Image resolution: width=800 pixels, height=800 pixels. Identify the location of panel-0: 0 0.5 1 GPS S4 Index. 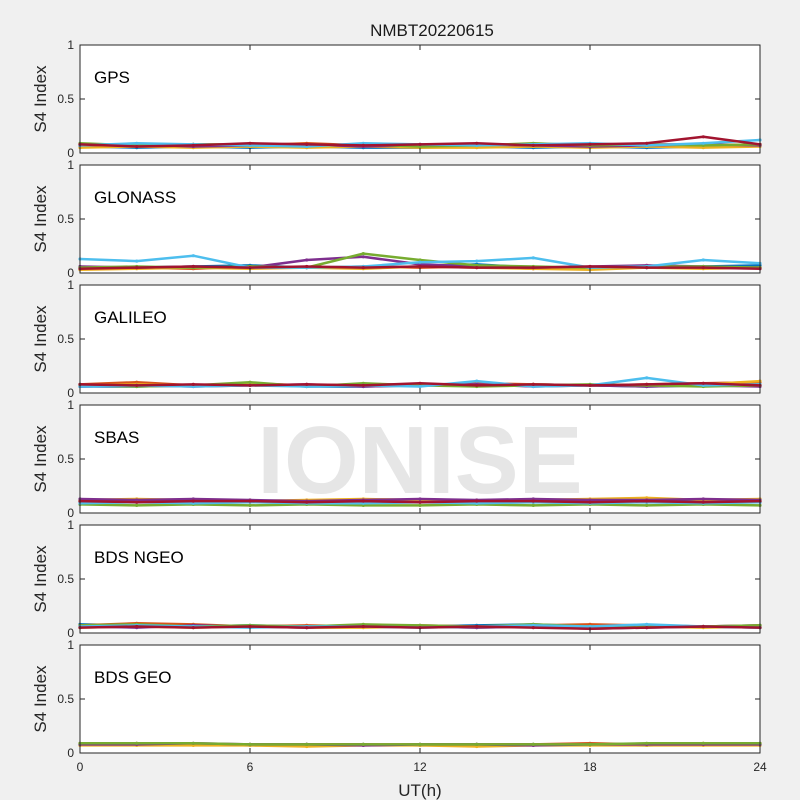
(396, 99).